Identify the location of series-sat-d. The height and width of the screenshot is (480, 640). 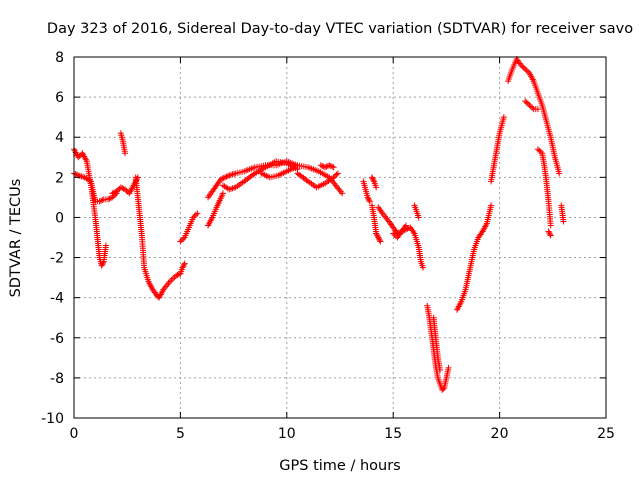
(123, 143).